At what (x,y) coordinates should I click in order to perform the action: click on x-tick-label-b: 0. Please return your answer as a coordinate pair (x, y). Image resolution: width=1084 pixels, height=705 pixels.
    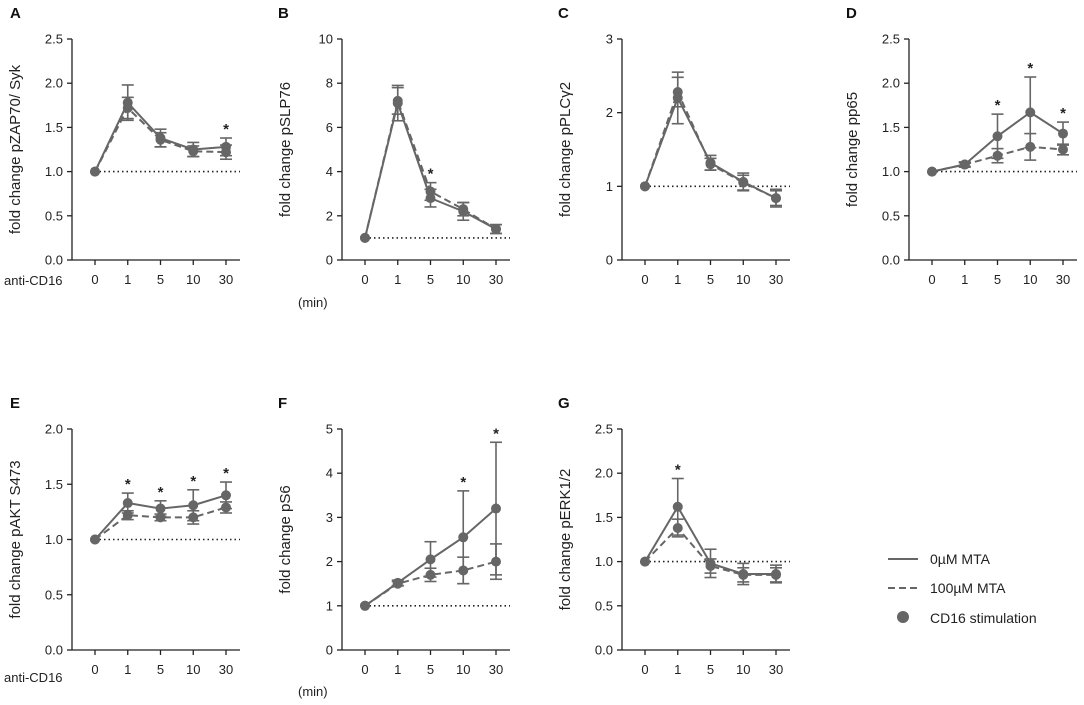
    Looking at the image, I should click on (364, 279).